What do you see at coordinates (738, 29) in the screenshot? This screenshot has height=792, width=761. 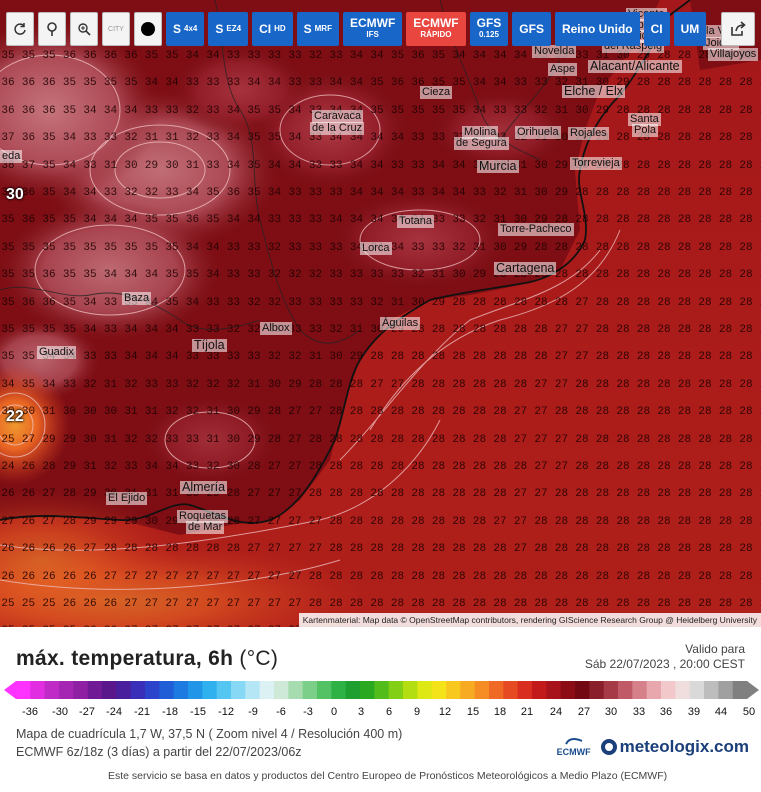 I see `share-button` at bounding box center [738, 29].